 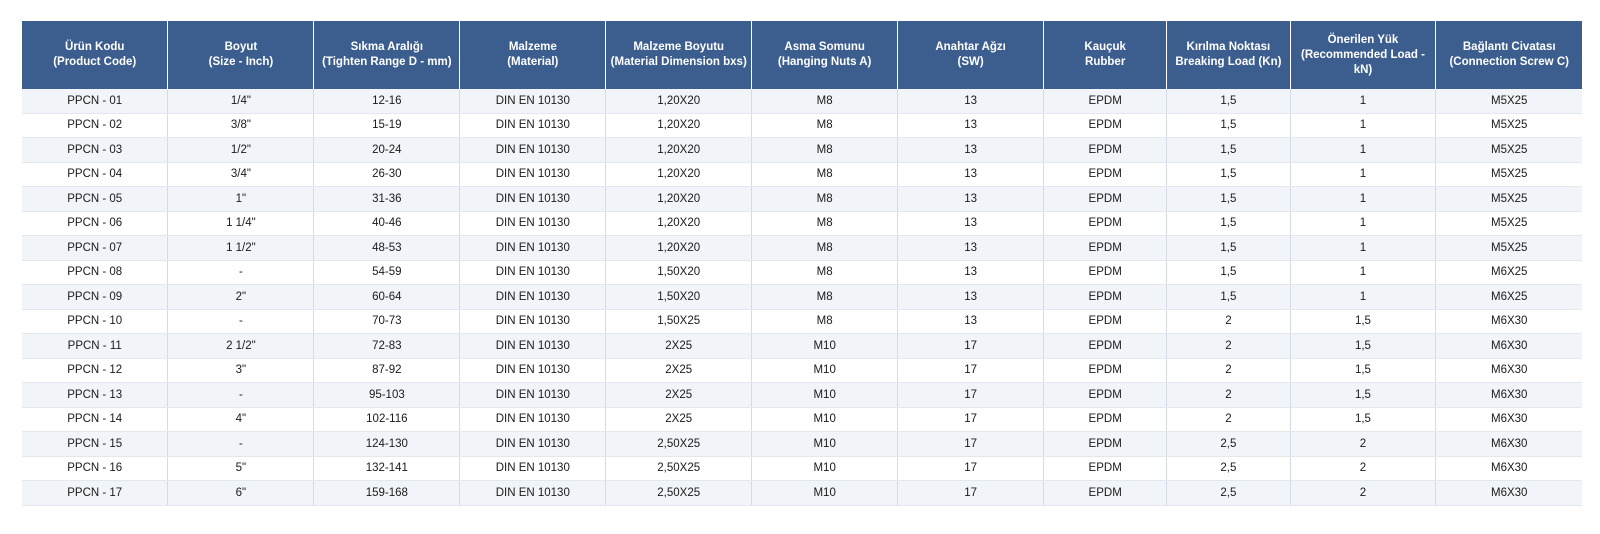 I want to click on cell-material-dimension: 1,50X20, so click(x=679, y=272).